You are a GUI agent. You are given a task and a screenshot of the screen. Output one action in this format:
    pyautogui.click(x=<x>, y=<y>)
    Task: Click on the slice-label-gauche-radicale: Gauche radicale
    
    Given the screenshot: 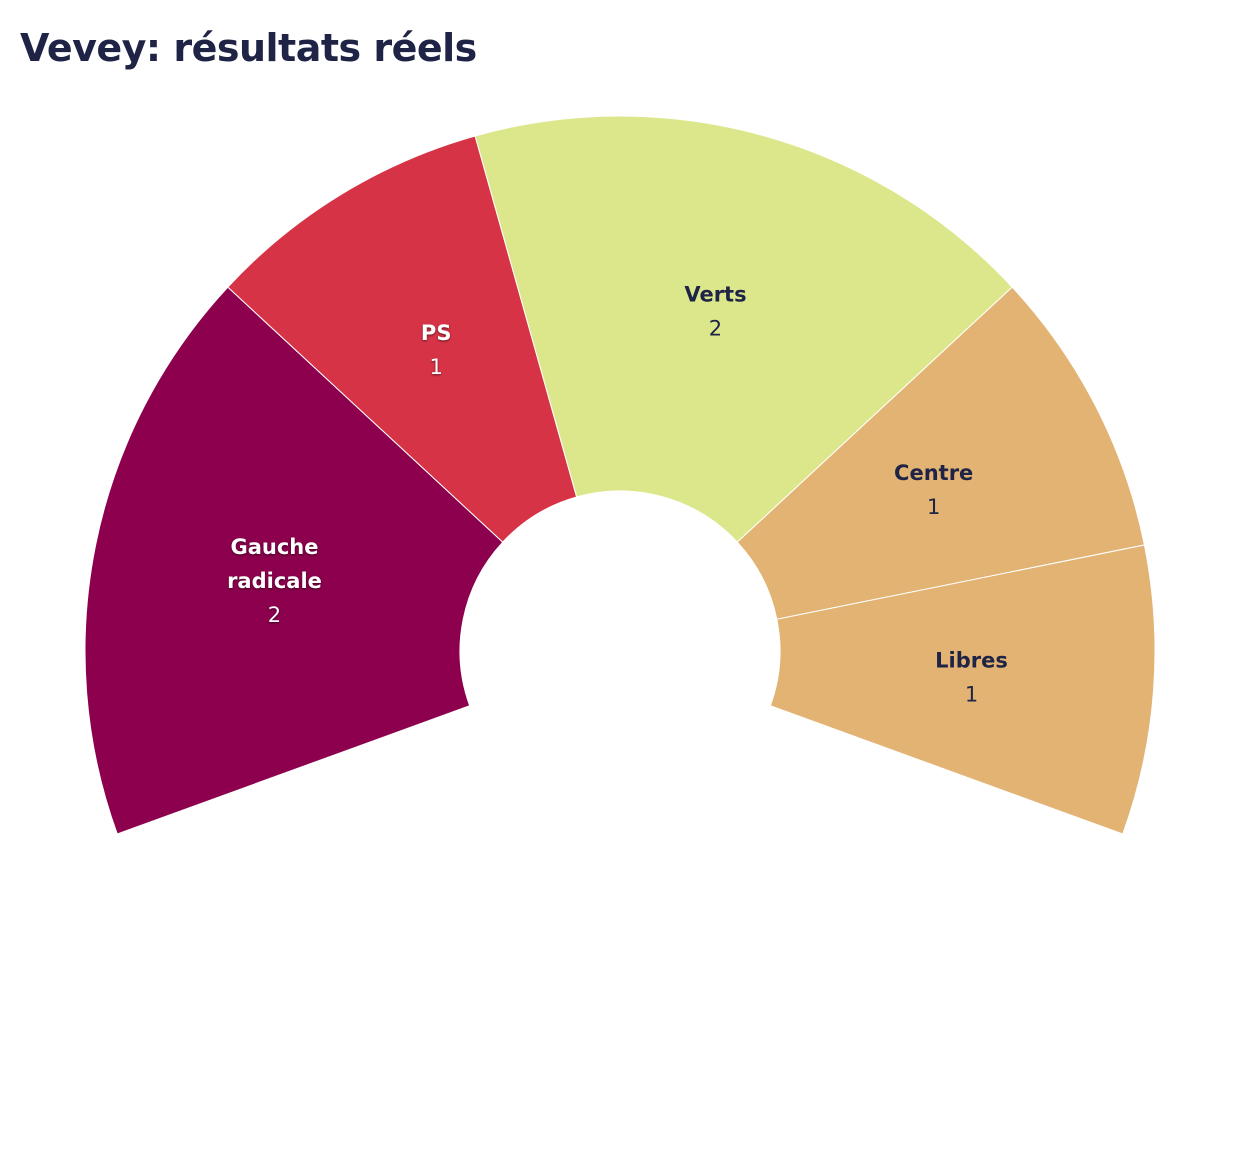 What is the action you would take?
    pyautogui.click(x=274, y=564)
    